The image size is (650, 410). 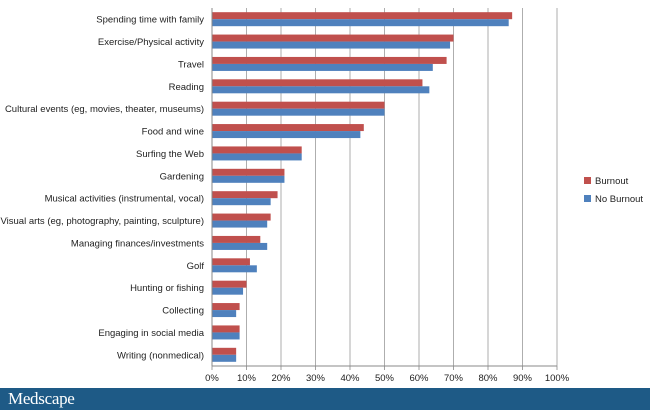 I want to click on category-label: Writing (nonmedical), so click(x=160, y=355).